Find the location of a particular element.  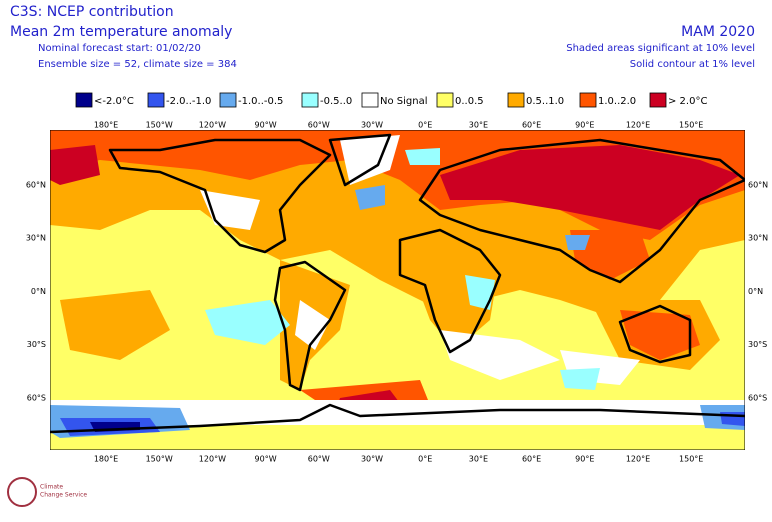

legend-label: 0..0.5 is located at coordinates (469, 101).